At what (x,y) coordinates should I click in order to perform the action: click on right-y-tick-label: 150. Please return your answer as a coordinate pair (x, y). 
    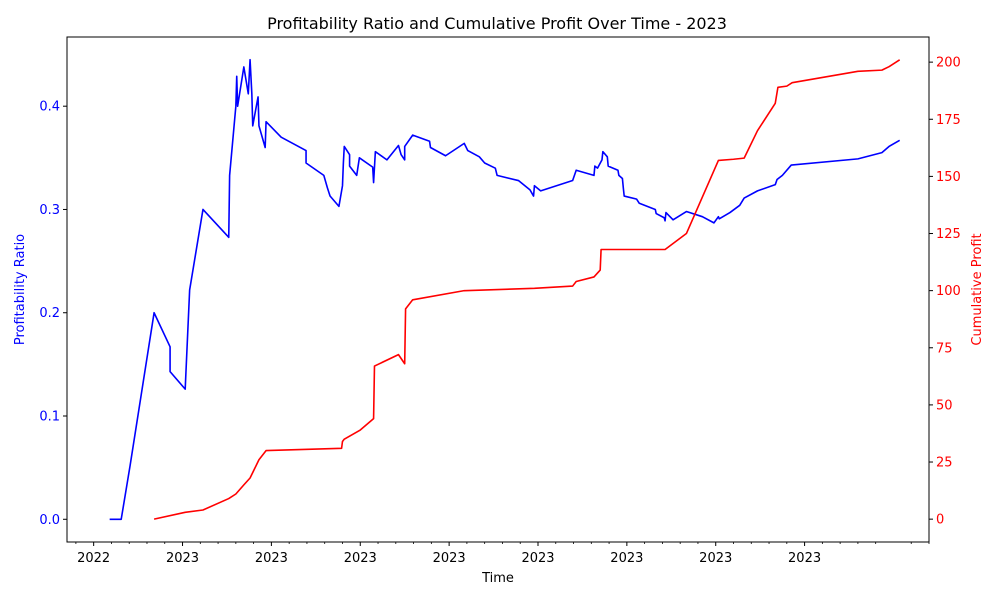
    Looking at the image, I should click on (948, 177).